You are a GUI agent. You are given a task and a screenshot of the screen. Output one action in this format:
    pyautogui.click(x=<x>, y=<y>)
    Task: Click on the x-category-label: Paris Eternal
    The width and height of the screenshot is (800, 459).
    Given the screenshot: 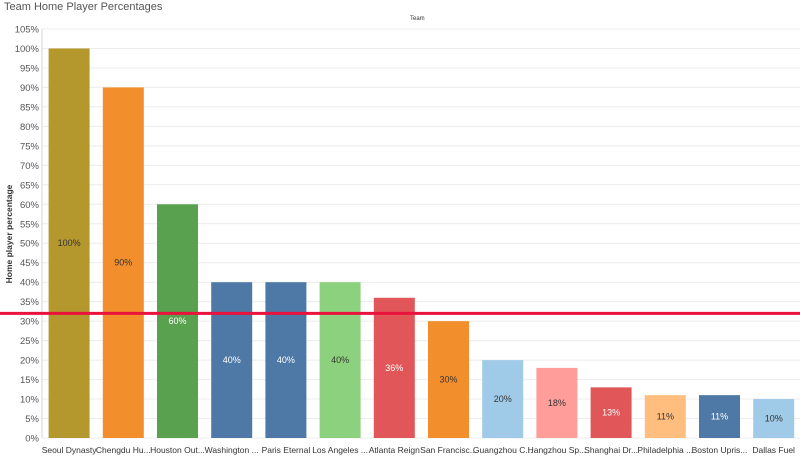 What is the action you would take?
    pyautogui.click(x=286, y=450)
    